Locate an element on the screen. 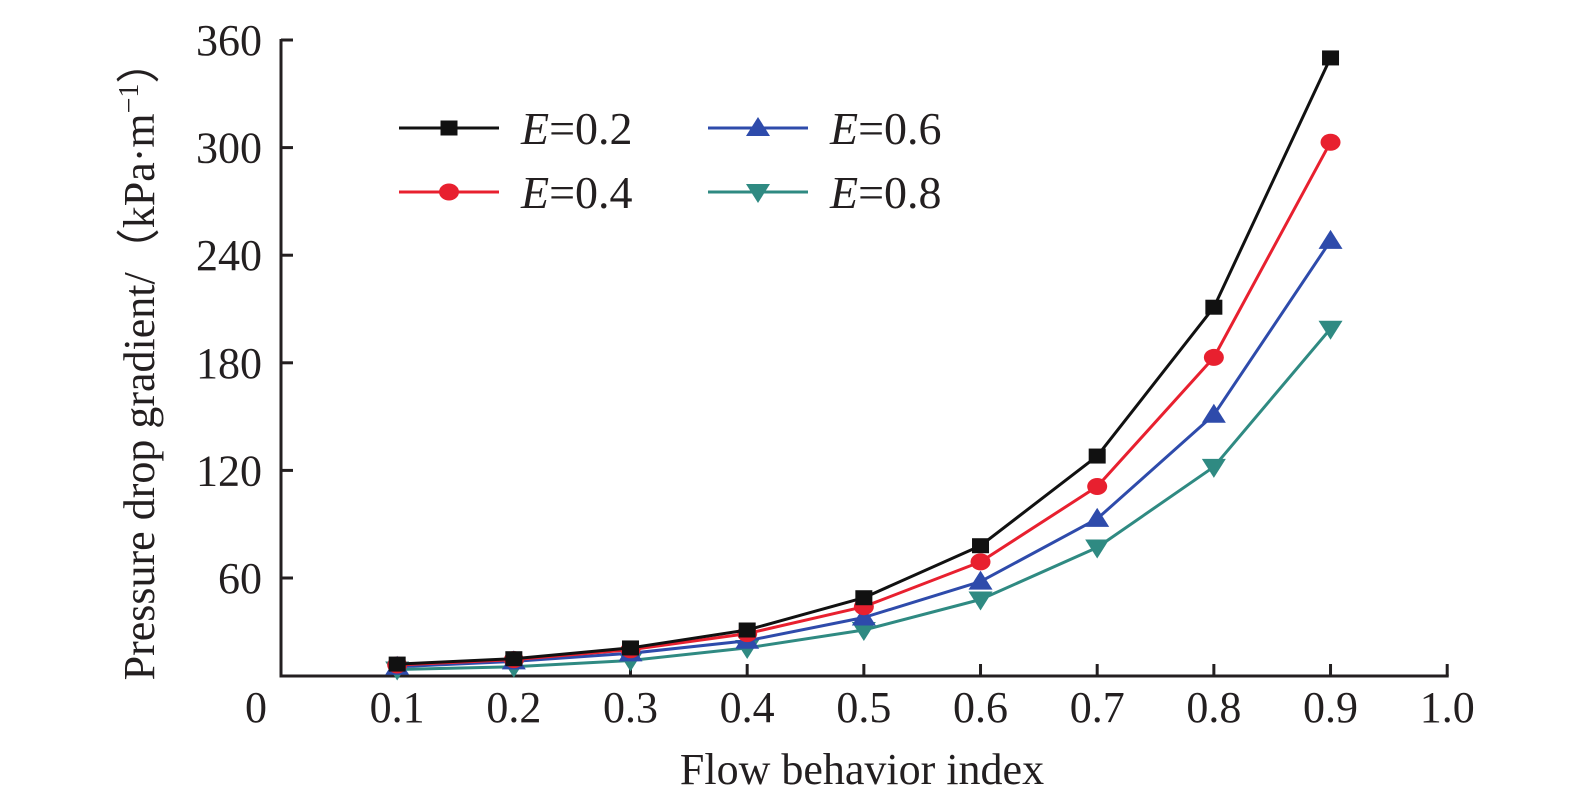  legend-label: E=0.8 is located at coordinates (885, 192).